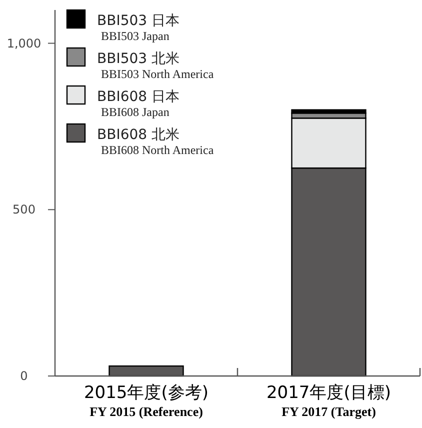  Describe the element at coordinates (329, 401) in the screenshot. I see `x-tick-label: 2017年度(目標) FY 2017 (Target)` at that location.